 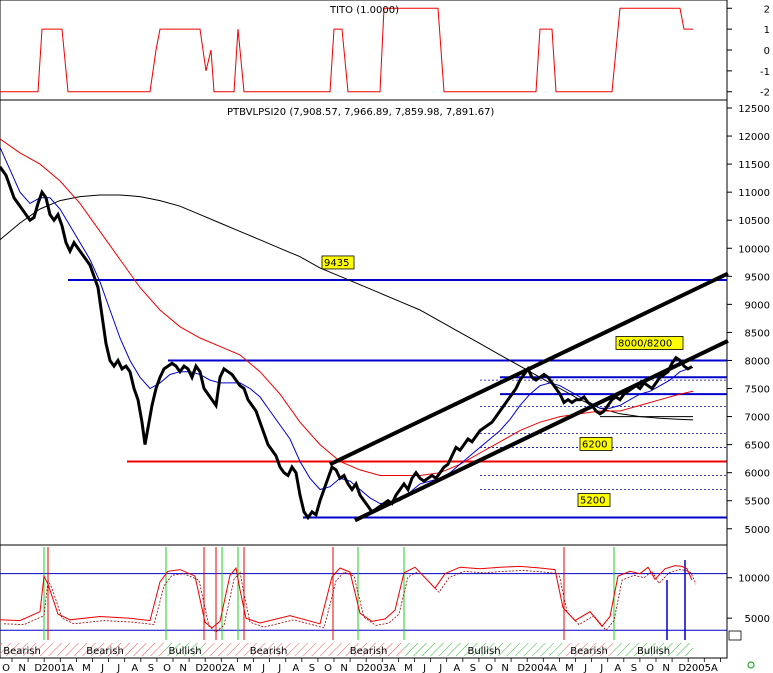 What do you see at coordinates (698, 668) in the screenshot?
I see `x-tick-label: 2005` at bounding box center [698, 668].